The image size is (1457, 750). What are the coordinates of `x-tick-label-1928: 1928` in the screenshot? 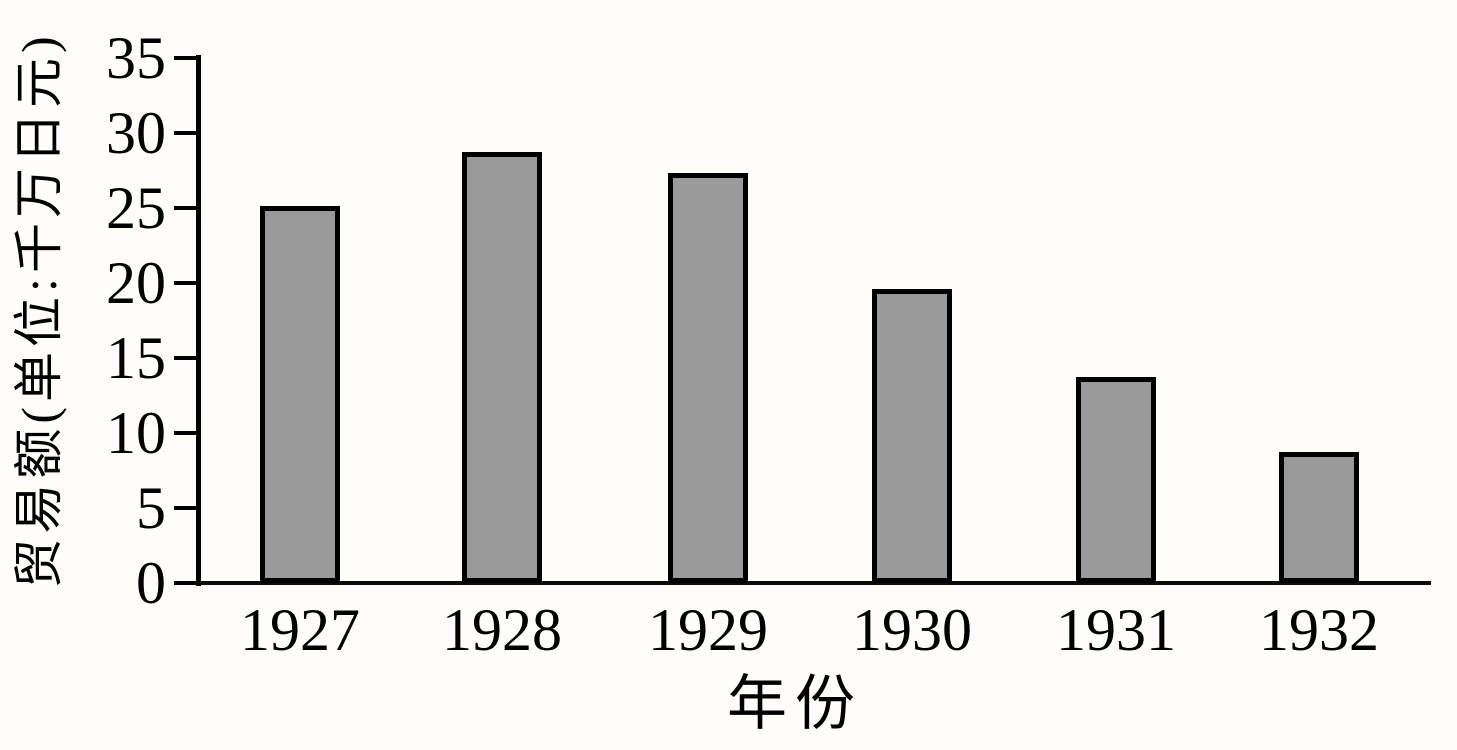 It's located at (502, 630).